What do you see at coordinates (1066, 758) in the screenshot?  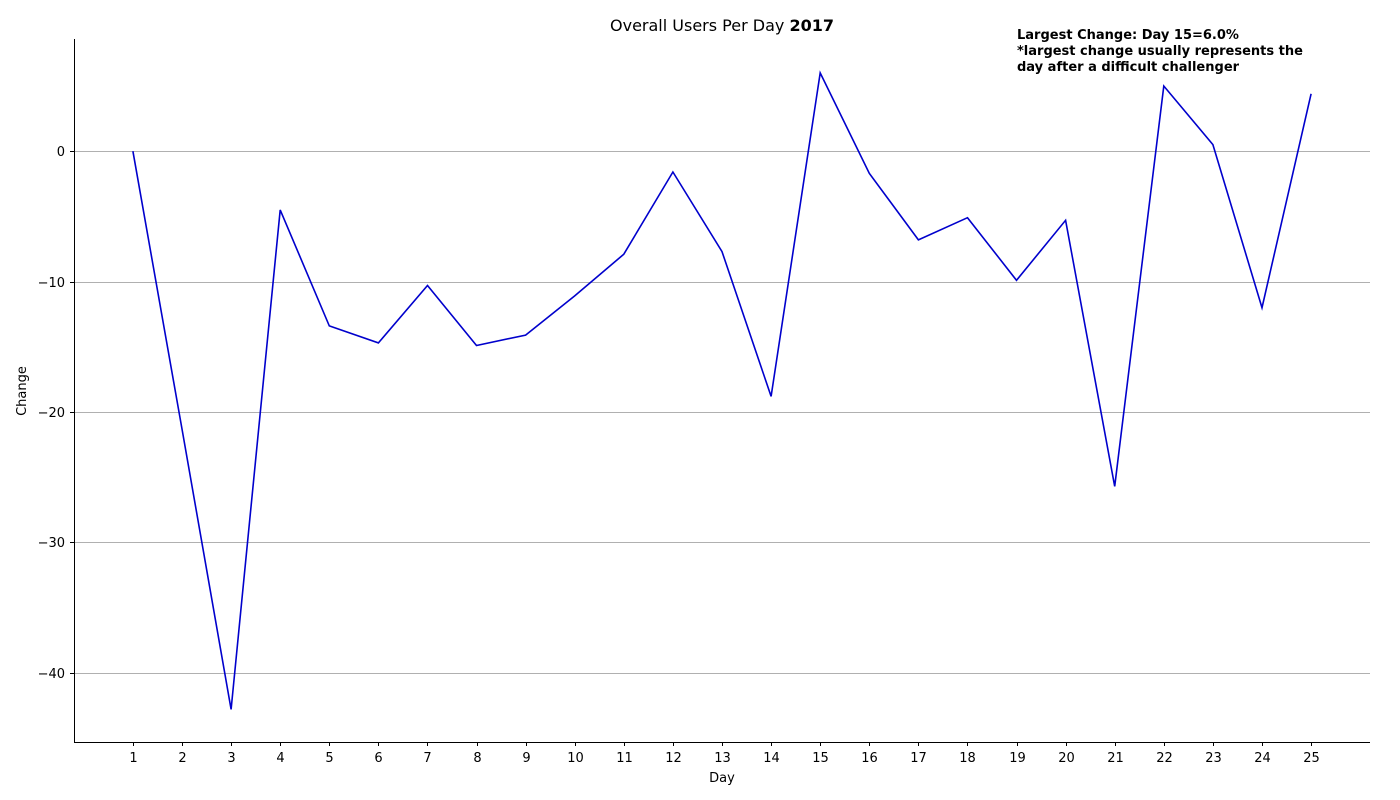 I see `x-tick-label: 20` at bounding box center [1066, 758].